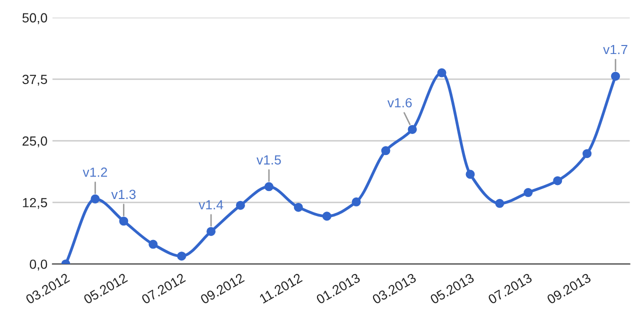  What do you see at coordinates (615, 49) in the screenshot?
I see `annotation: v1.7` at bounding box center [615, 49].